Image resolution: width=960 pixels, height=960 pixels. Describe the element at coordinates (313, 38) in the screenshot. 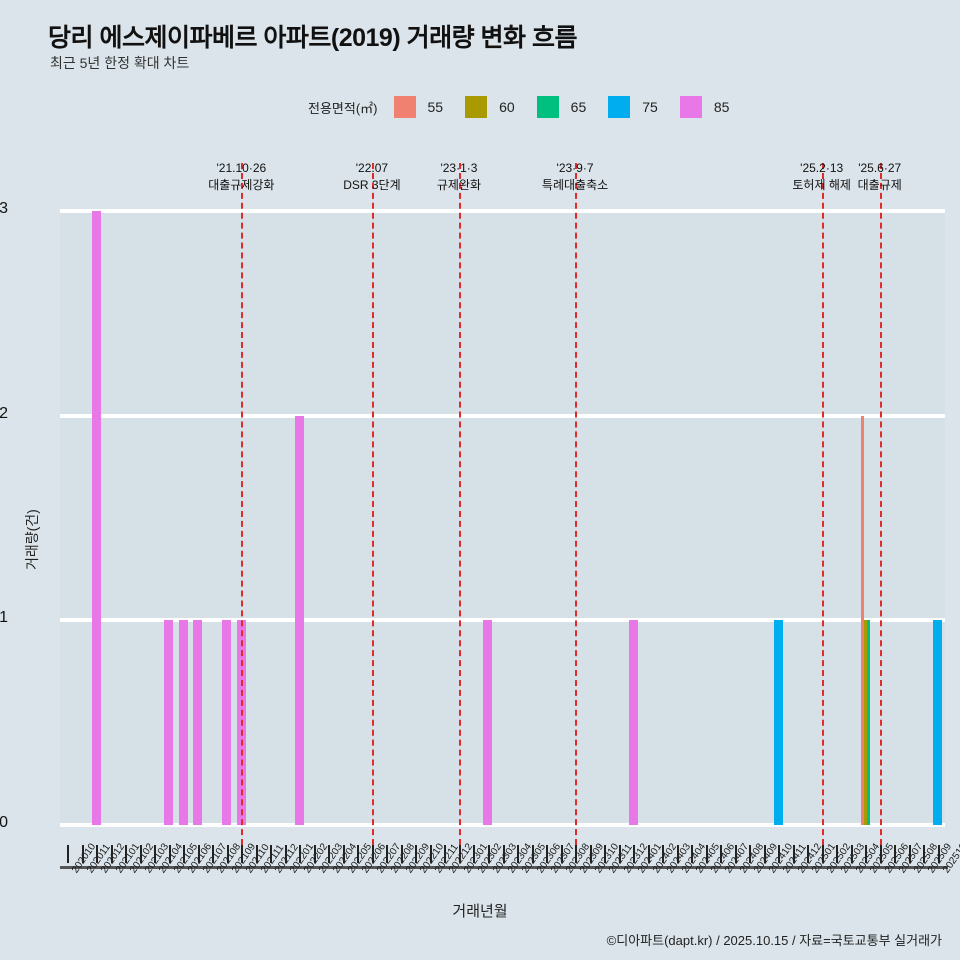

I see `page-title: 당리 에스제이파베르 아파트(2019) 거래량 변화 흐름` at that location.